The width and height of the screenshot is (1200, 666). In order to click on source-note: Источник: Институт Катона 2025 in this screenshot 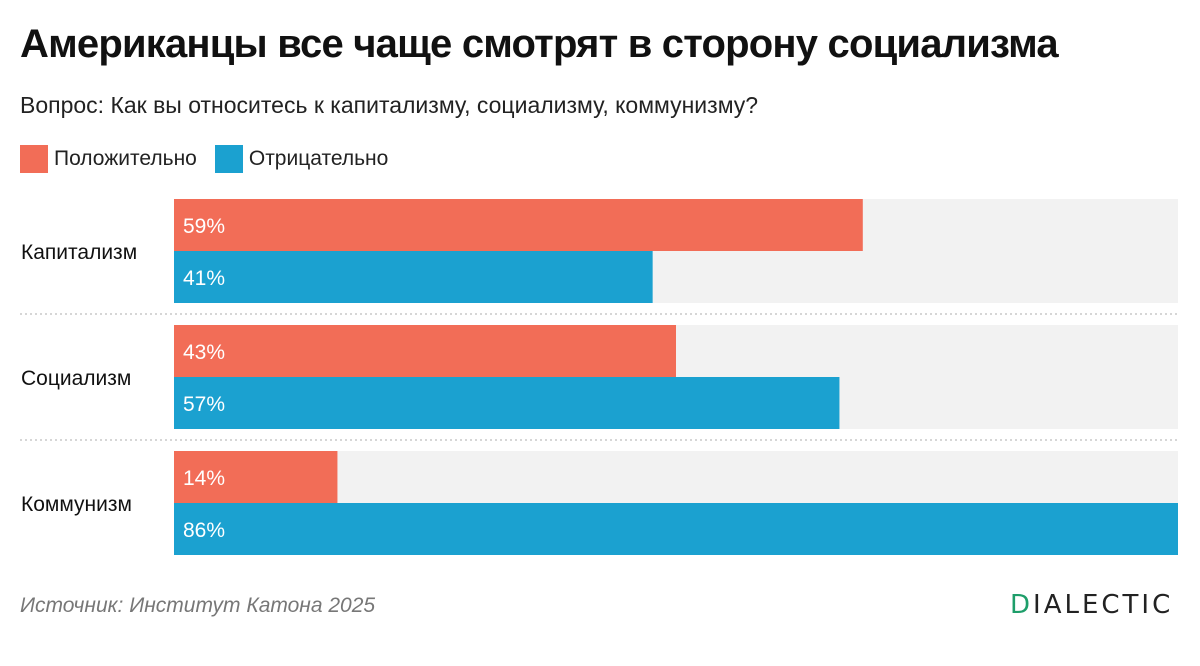, I will do `click(198, 605)`.